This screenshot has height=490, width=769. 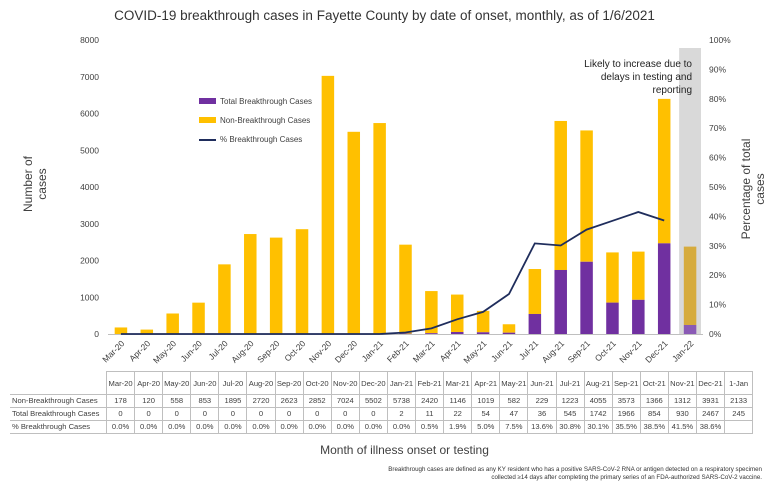 I want to click on x-tick-label: Sep-21, so click(x=579, y=351).